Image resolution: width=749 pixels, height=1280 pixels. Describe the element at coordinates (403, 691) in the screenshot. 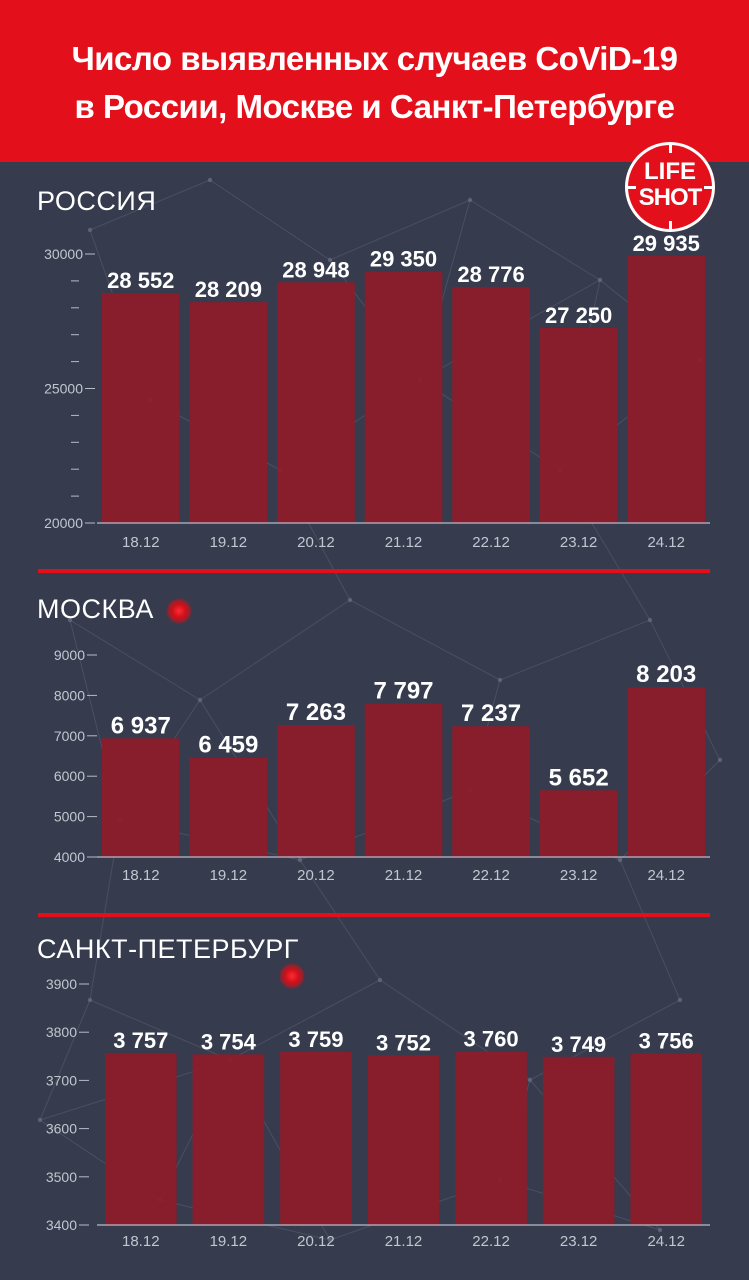

I see `data-label: 7 797` at that location.